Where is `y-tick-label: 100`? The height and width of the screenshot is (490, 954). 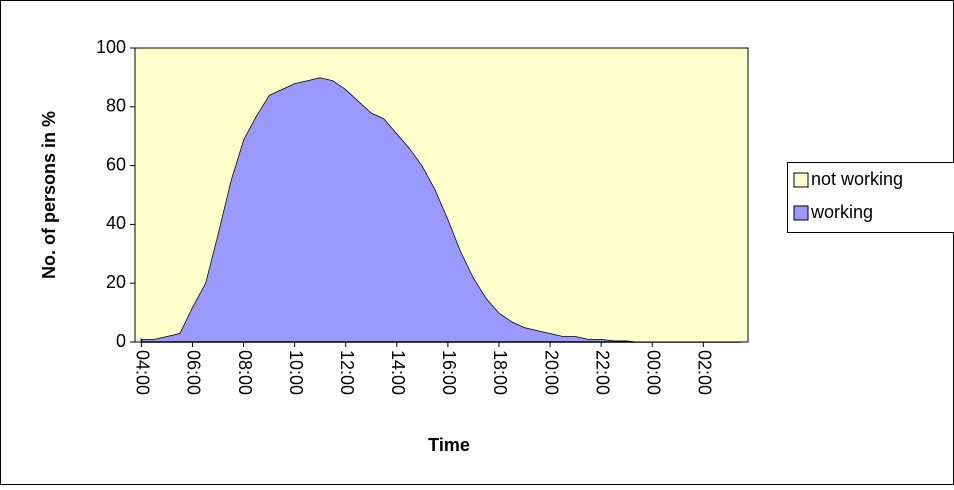
y-tick-label: 100 is located at coordinates (111, 47).